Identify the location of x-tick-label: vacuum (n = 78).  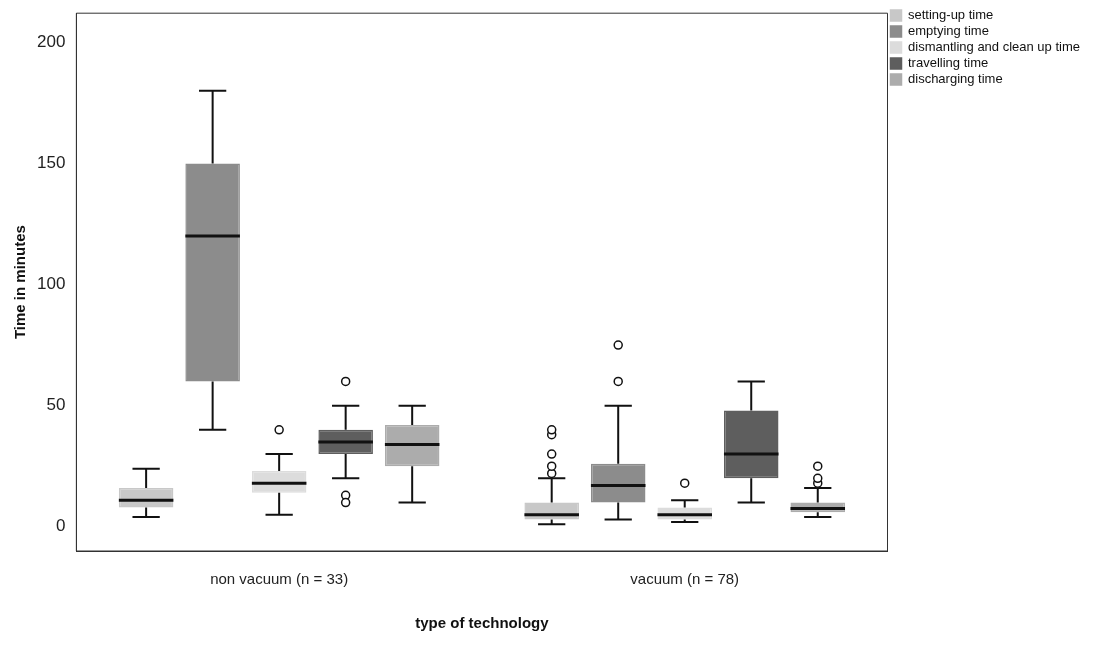
(685, 579).